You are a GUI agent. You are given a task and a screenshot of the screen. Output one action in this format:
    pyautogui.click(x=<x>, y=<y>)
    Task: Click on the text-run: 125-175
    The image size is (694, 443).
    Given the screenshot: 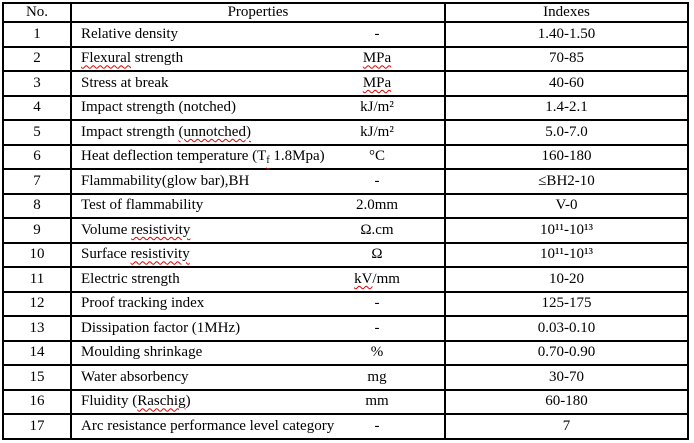 What is the action you would take?
    pyautogui.click(x=566, y=303)
    